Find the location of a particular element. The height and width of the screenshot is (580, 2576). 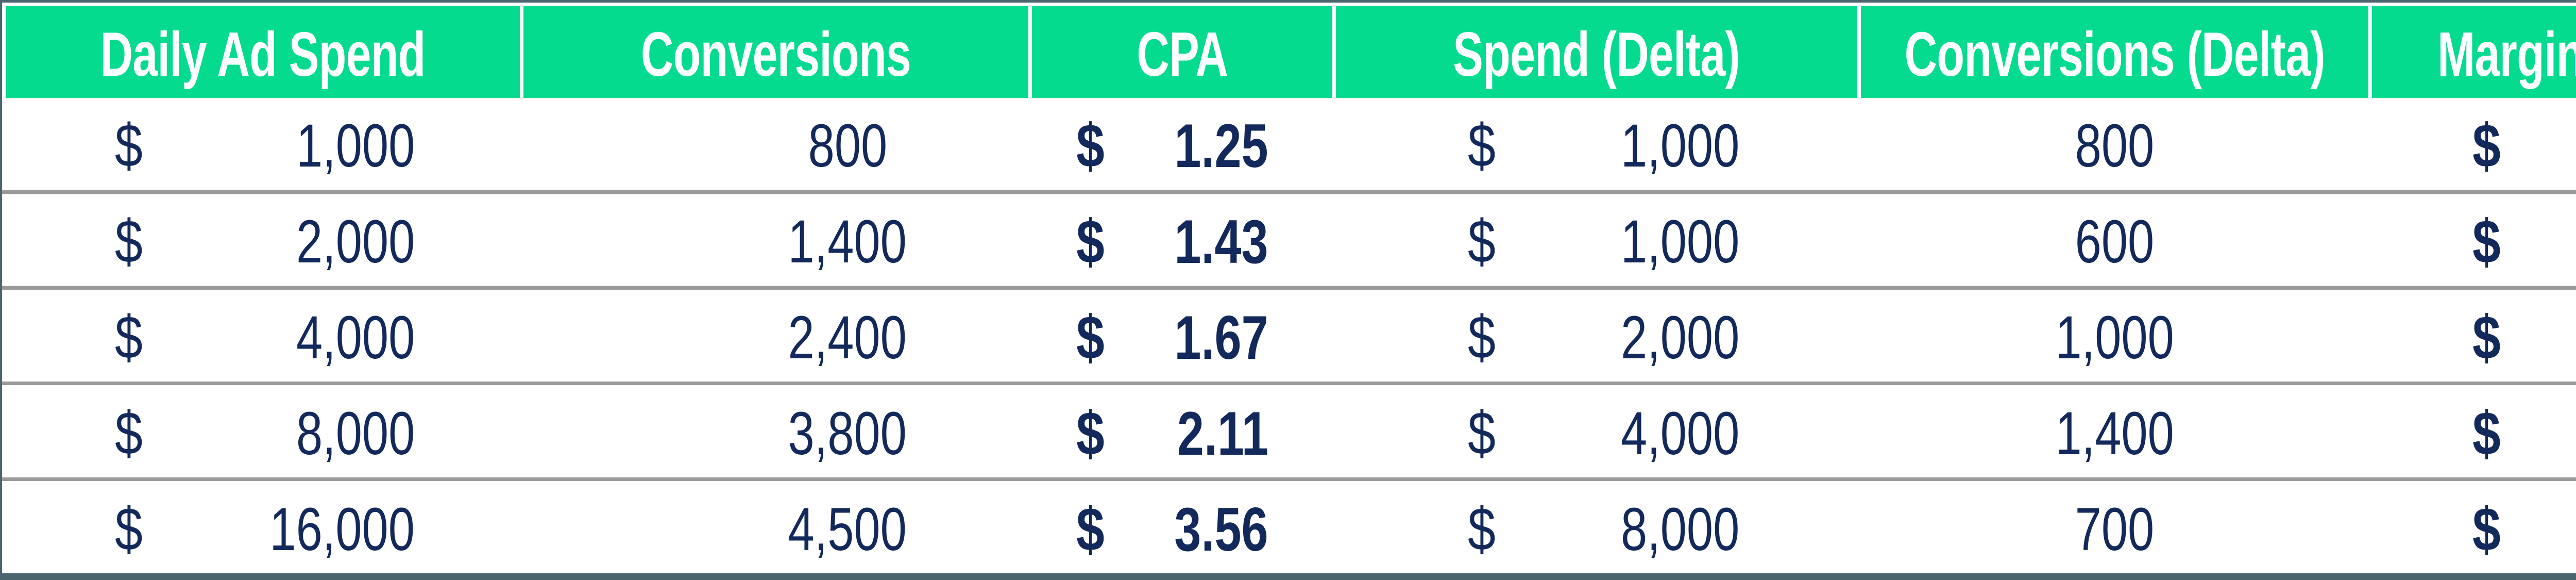

cell-conversions-delta: 800 is located at coordinates (2114, 146).